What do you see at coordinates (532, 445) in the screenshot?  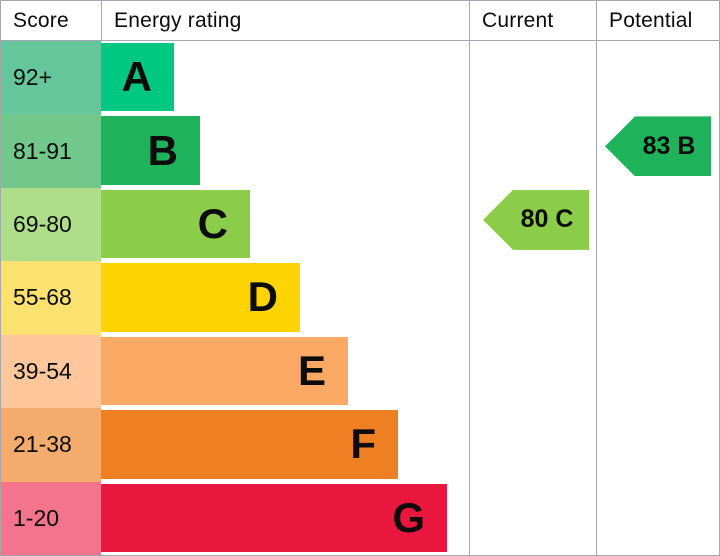 I see `current-cell-f` at bounding box center [532, 445].